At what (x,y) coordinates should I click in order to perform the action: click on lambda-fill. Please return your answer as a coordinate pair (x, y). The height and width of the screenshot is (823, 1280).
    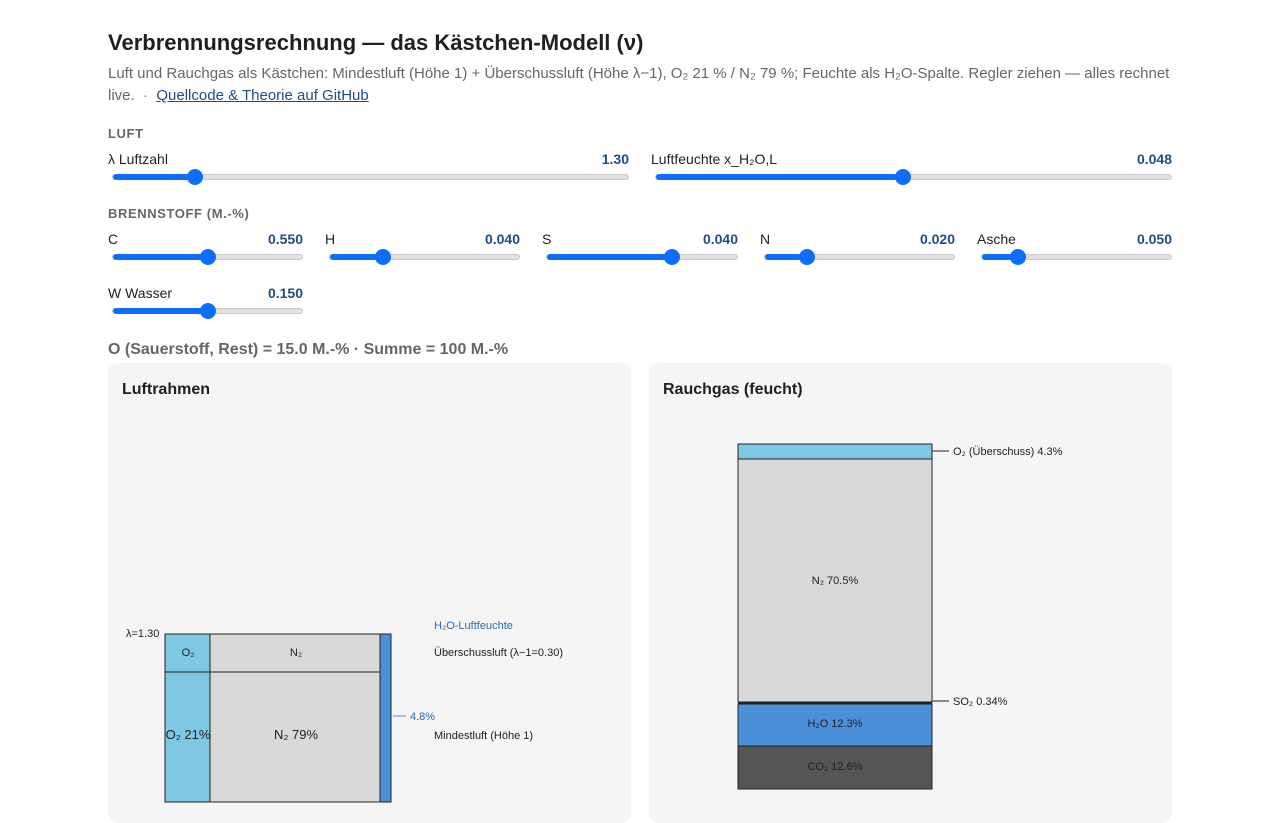
    Looking at the image, I should click on (154, 177).